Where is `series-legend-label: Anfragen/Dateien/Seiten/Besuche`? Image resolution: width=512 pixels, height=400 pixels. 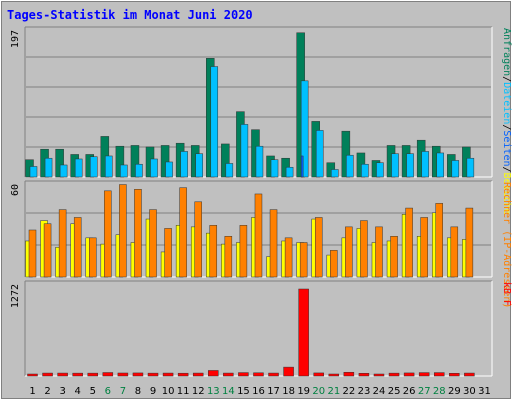 series-legend-label: Anfragen/Dateien/Seiten/Besuche is located at coordinates (506, 121).